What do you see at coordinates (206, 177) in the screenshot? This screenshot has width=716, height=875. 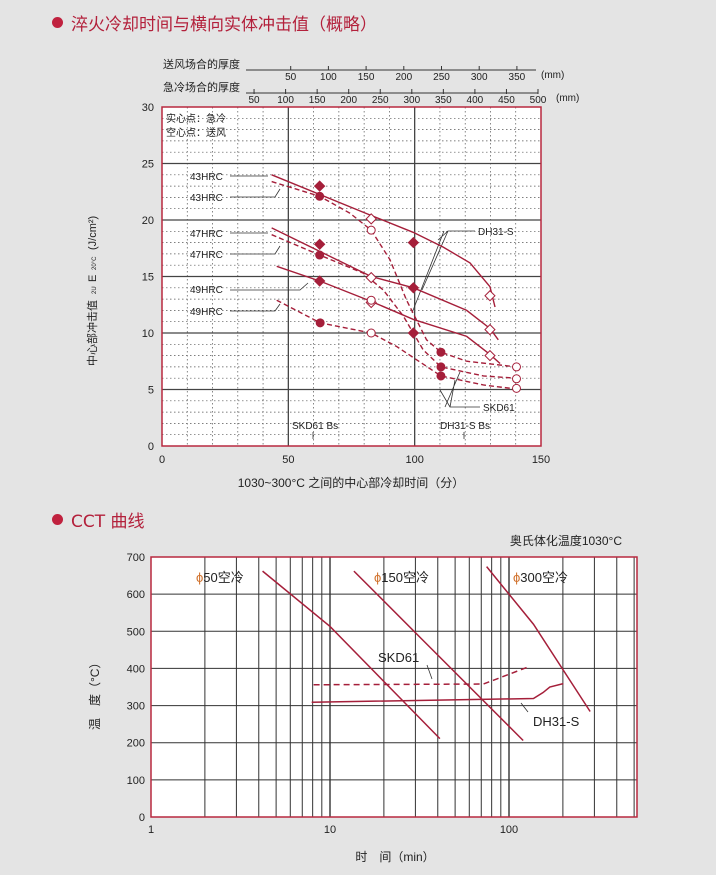 I see `curve-label: 43HRC` at bounding box center [206, 177].